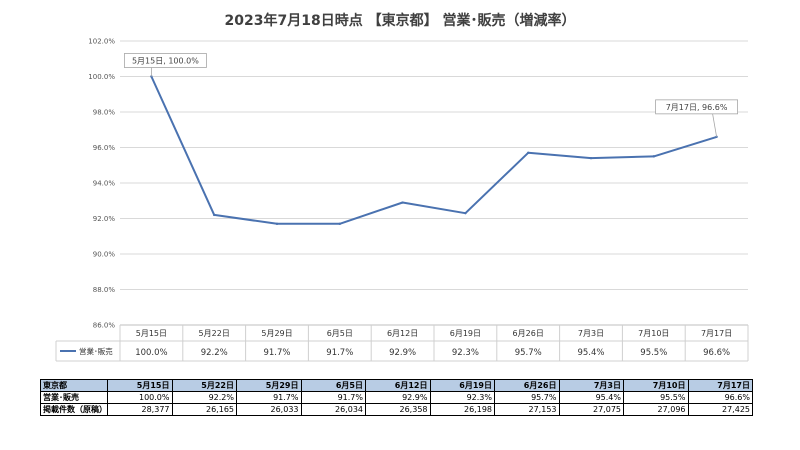  I want to click on callout-label: 7月17日, 96.6%, so click(697, 107).